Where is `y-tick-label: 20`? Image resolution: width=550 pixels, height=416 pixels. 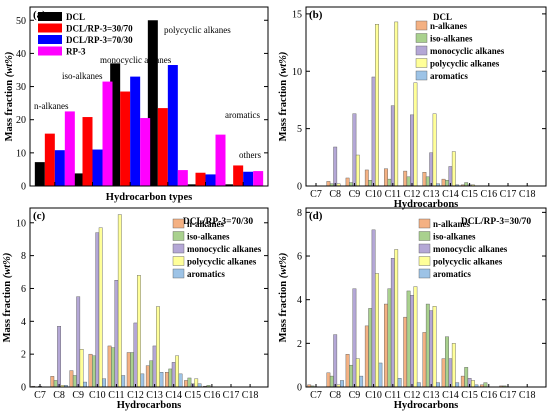
y-tick-label: 20 is located at coordinates (21, 120).